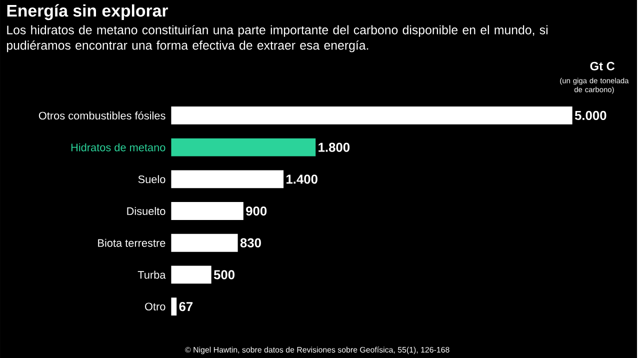 This screenshot has height=358, width=640. What do you see at coordinates (102, 115) in the screenshot?
I see `y-tick-label: Otros combustibles fósiles` at bounding box center [102, 115].